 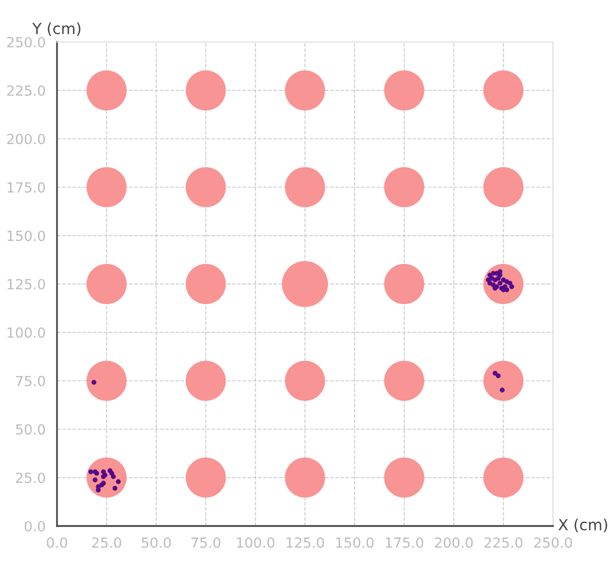 I want to click on x-tick-label: 100.0, so click(x=255, y=542).